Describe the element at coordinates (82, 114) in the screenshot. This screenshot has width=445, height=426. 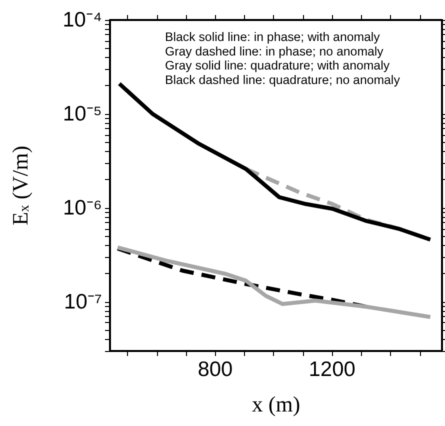
I see `y-tick-label: 10⁻⁵` at that location.